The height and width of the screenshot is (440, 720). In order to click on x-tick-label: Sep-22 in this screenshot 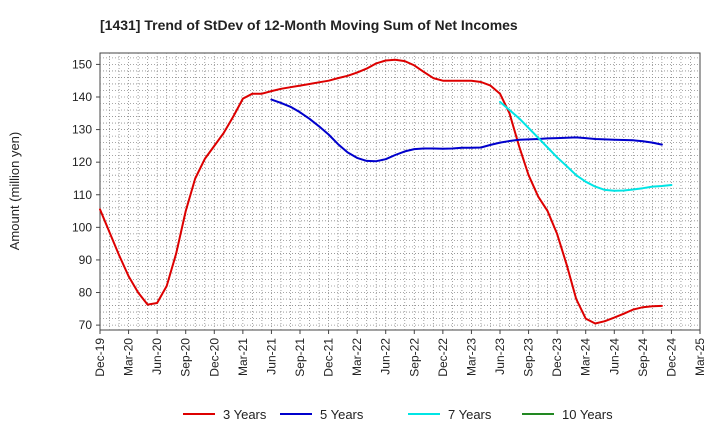, I will do `click(414, 357)`.